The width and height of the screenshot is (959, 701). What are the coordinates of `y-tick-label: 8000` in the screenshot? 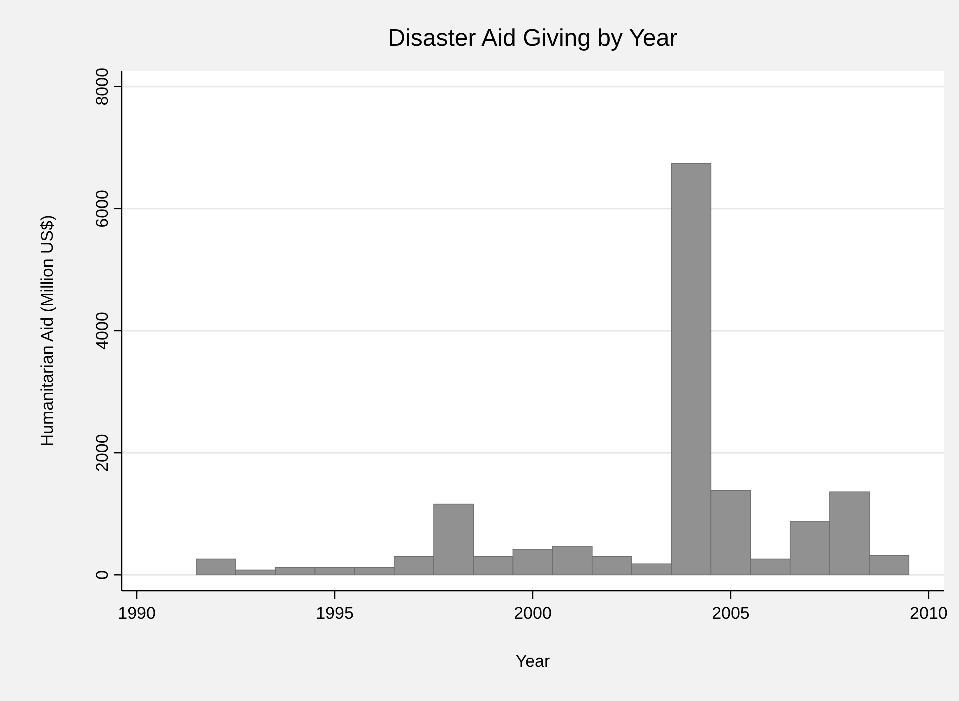 It's located at (102, 87).